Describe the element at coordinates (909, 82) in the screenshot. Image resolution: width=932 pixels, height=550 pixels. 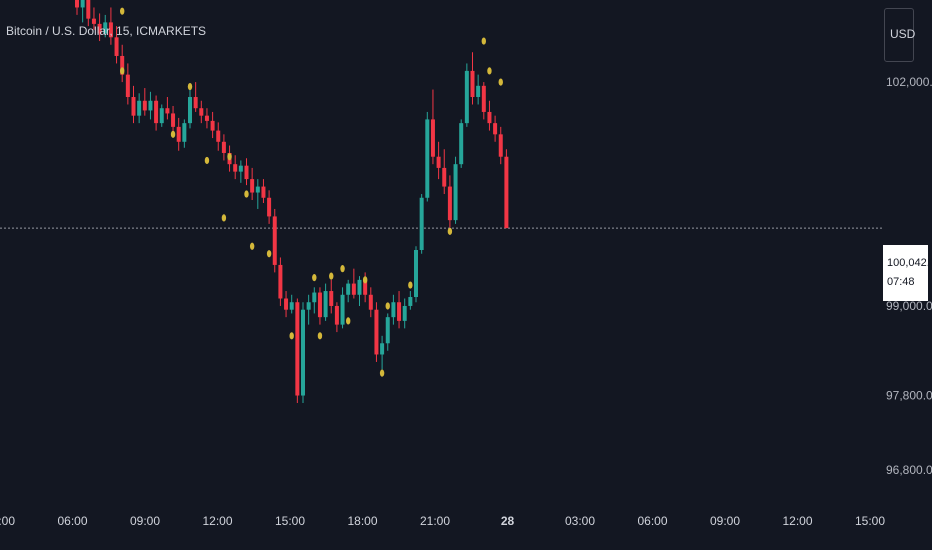
I see `price-tick-label: 102,000.00` at that location.